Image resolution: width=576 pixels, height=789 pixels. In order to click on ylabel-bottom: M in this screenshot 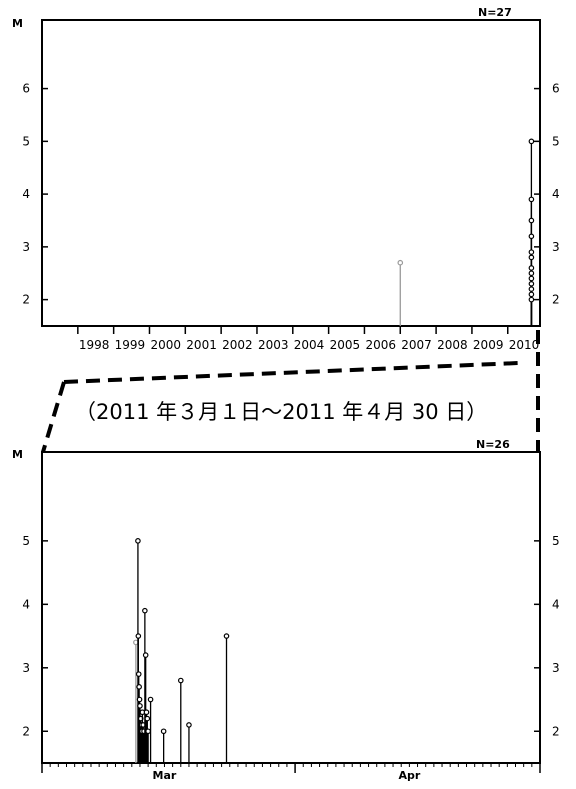, I will do `click(17, 454)`.